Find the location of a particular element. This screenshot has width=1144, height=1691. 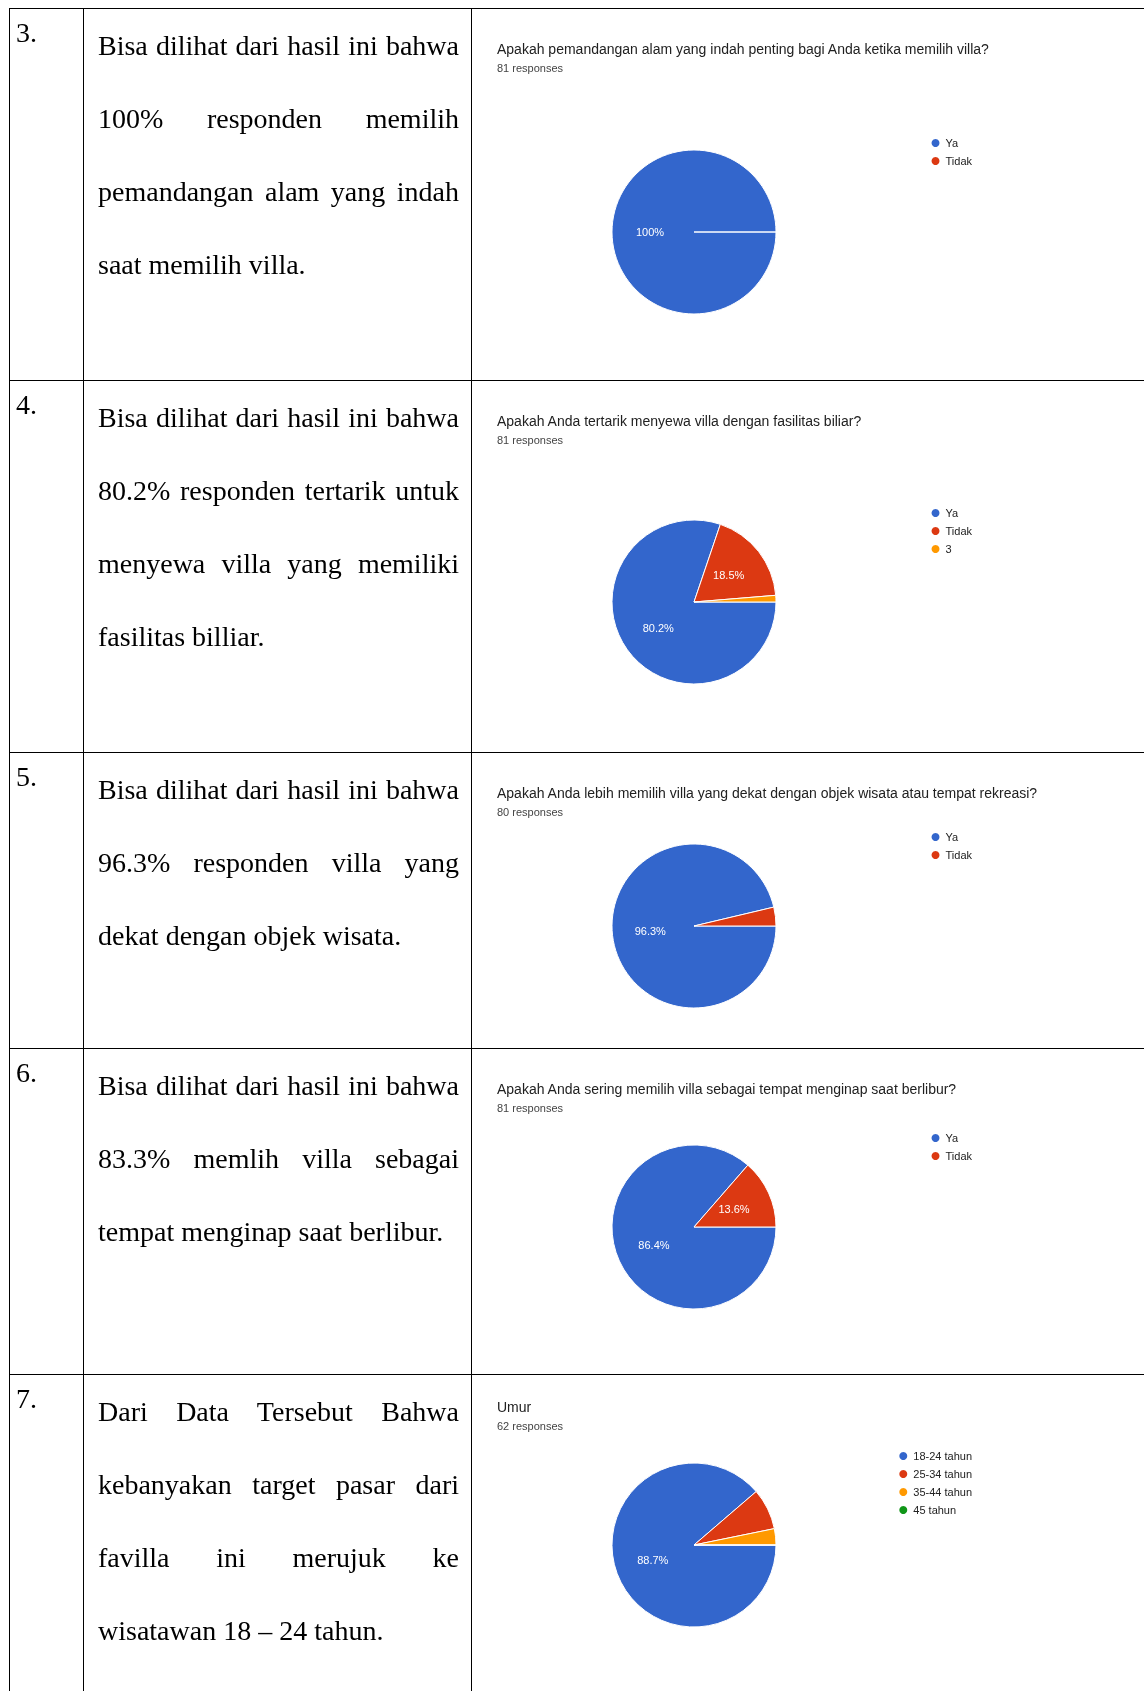

text: 3. is located at coordinates (46, 194).